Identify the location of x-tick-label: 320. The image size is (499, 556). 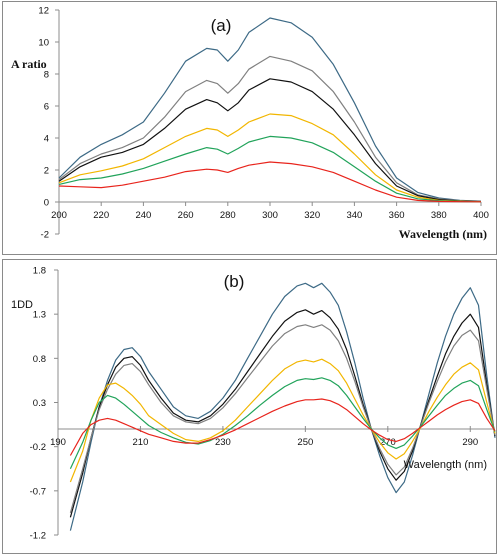
(312, 215).